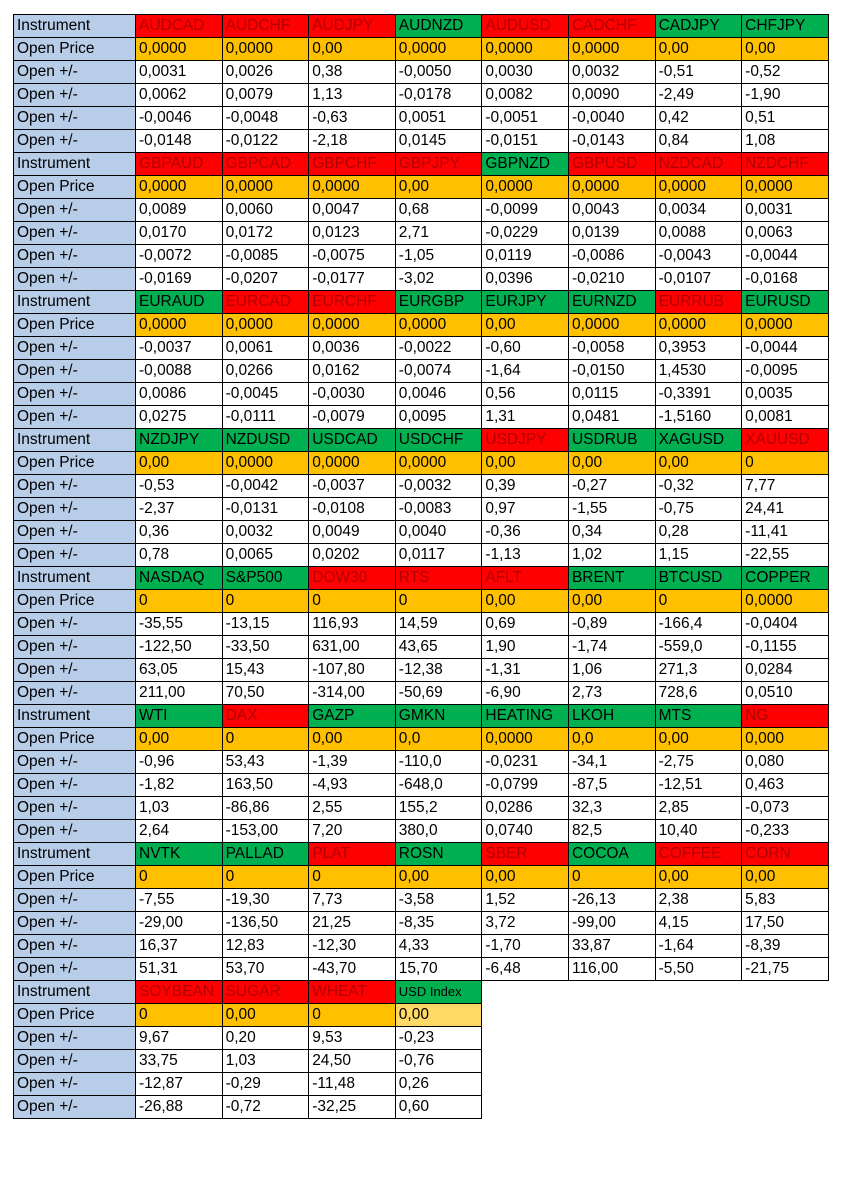 The image size is (842, 1200). What do you see at coordinates (438, 946) in the screenshot?
I see `open-delta-value: 4,33` at bounding box center [438, 946].